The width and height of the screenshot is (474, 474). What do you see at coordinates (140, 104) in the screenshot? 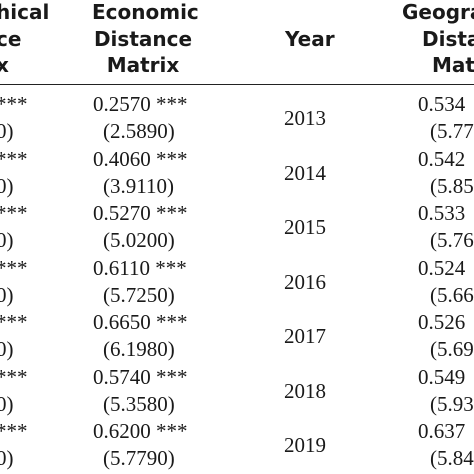
I see `econ-coef: 0.2570 ***` at bounding box center [140, 104].